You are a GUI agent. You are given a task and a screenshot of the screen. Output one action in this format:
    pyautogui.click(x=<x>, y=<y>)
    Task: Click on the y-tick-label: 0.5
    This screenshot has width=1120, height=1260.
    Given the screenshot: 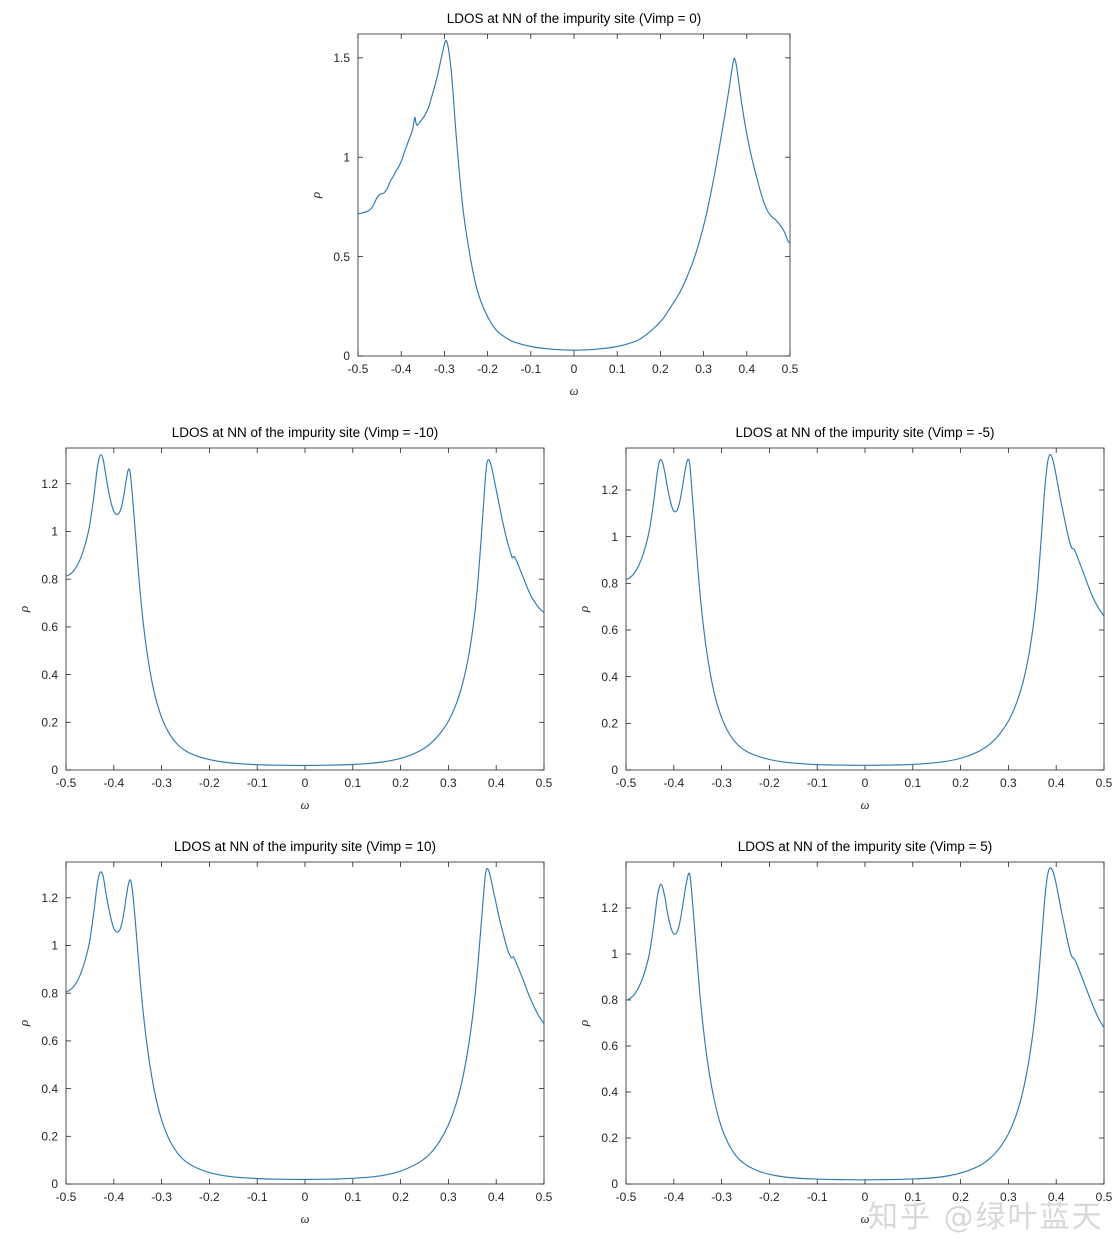 What is the action you would take?
    pyautogui.click(x=341, y=257)
    